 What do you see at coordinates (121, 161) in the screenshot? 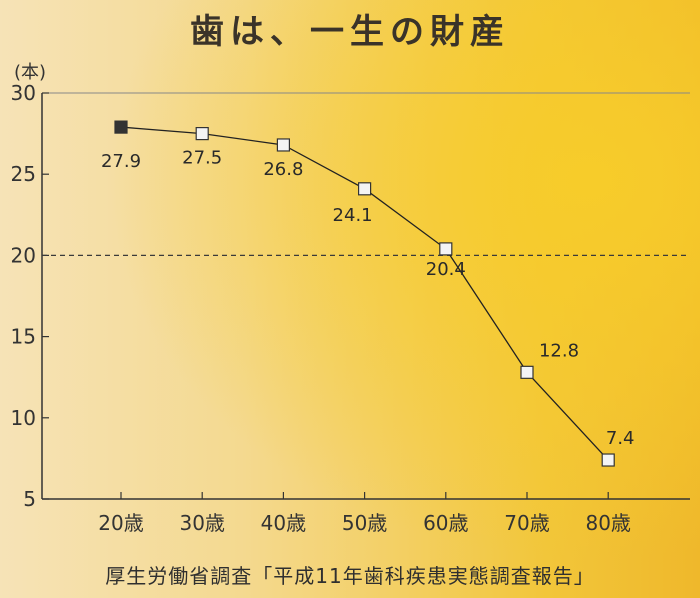
I see `data-label: 27.9` at bounding box center [121, 161].